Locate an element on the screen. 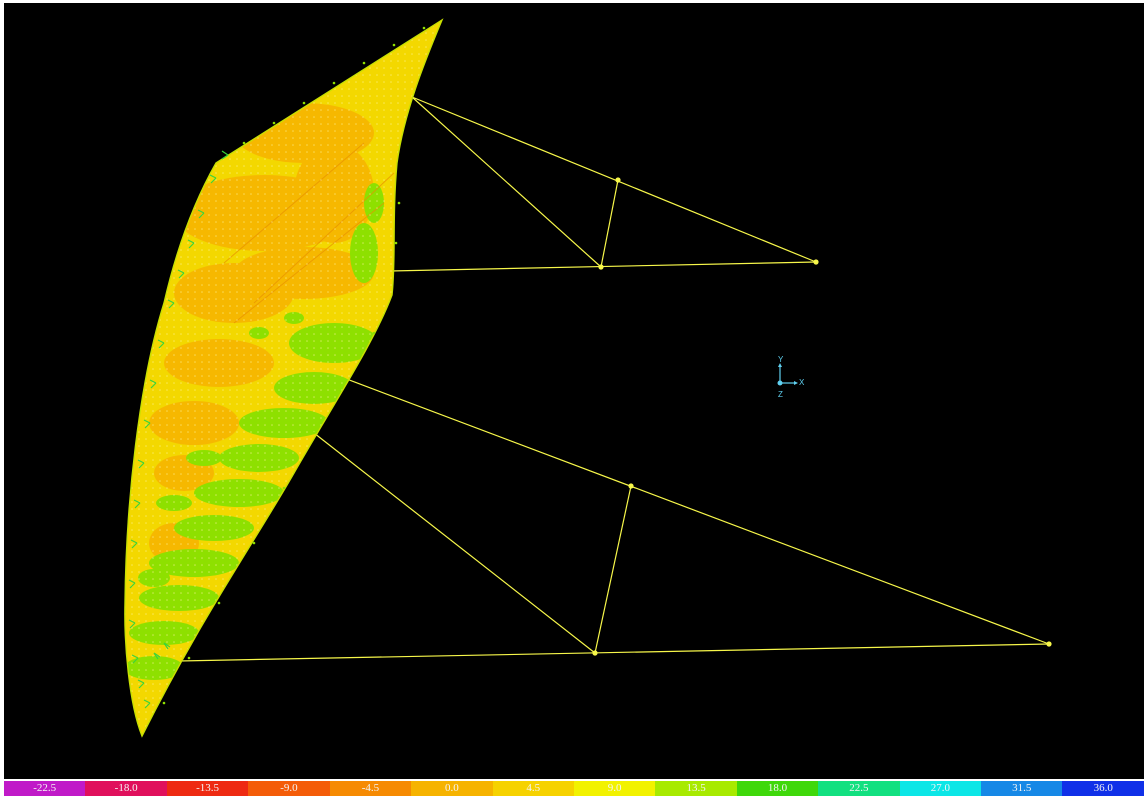 The height and width of the screenshot is (796, 1147). legend-segment: 18.0 is located at coordinates (777, 788).